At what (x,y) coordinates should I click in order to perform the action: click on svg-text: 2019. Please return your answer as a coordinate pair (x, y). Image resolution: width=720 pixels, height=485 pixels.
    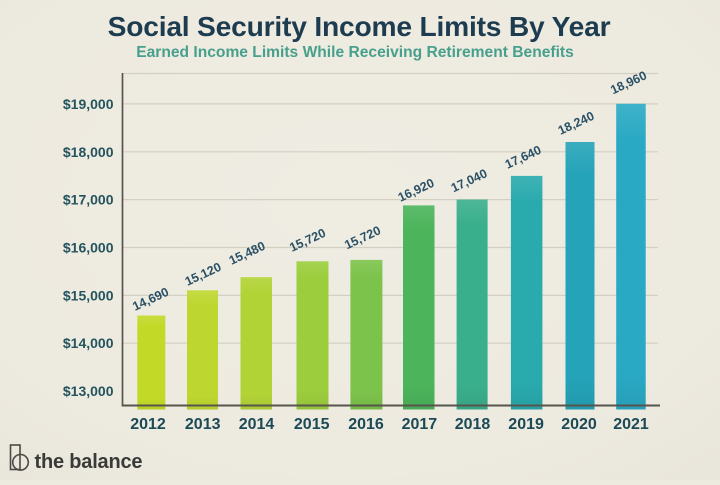
    Looking at the image, I should click on (526, 424).